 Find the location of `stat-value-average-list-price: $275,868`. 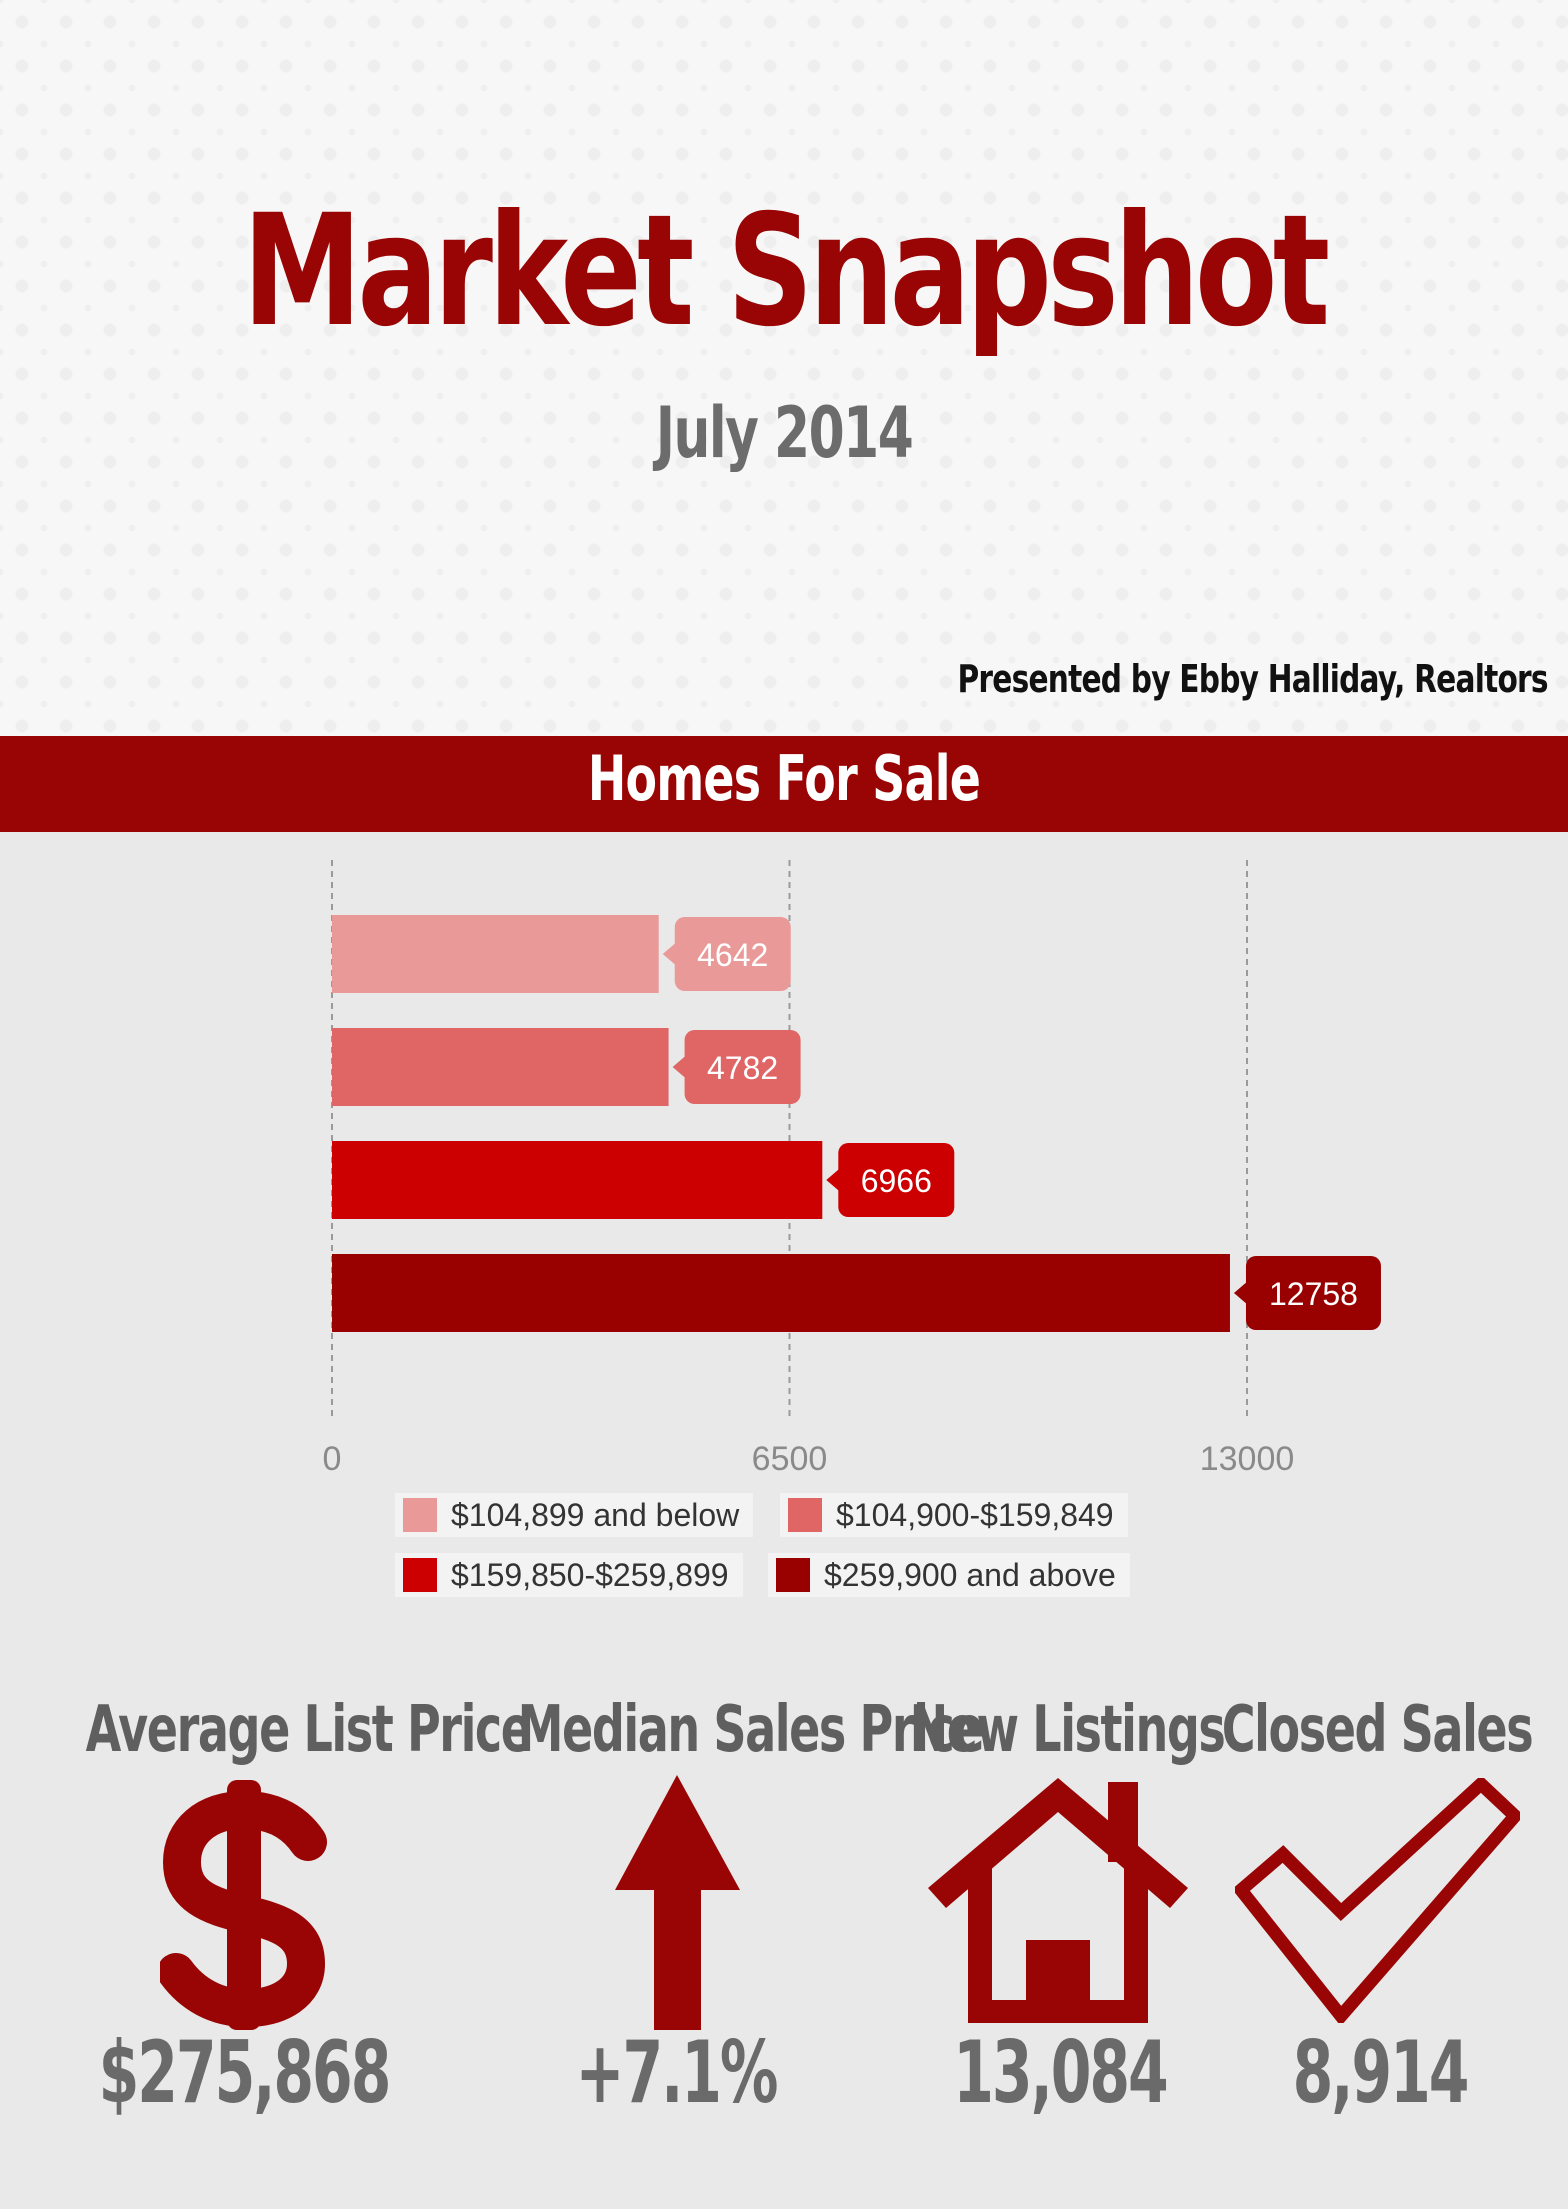

stat-value-average-list-price: $275,868 is located at coordinates (245, 2073).